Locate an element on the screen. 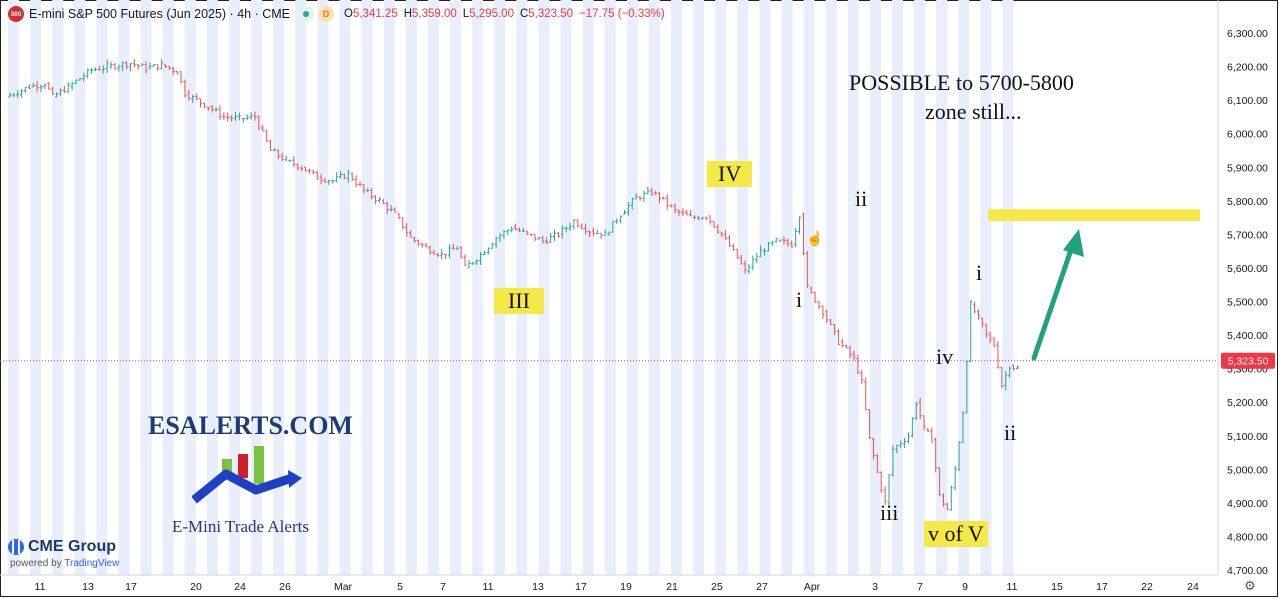 The width and height of the screenshot is (1280, 599). settings-gear-icon: ⚙ is located at coordinates (1250, 585).